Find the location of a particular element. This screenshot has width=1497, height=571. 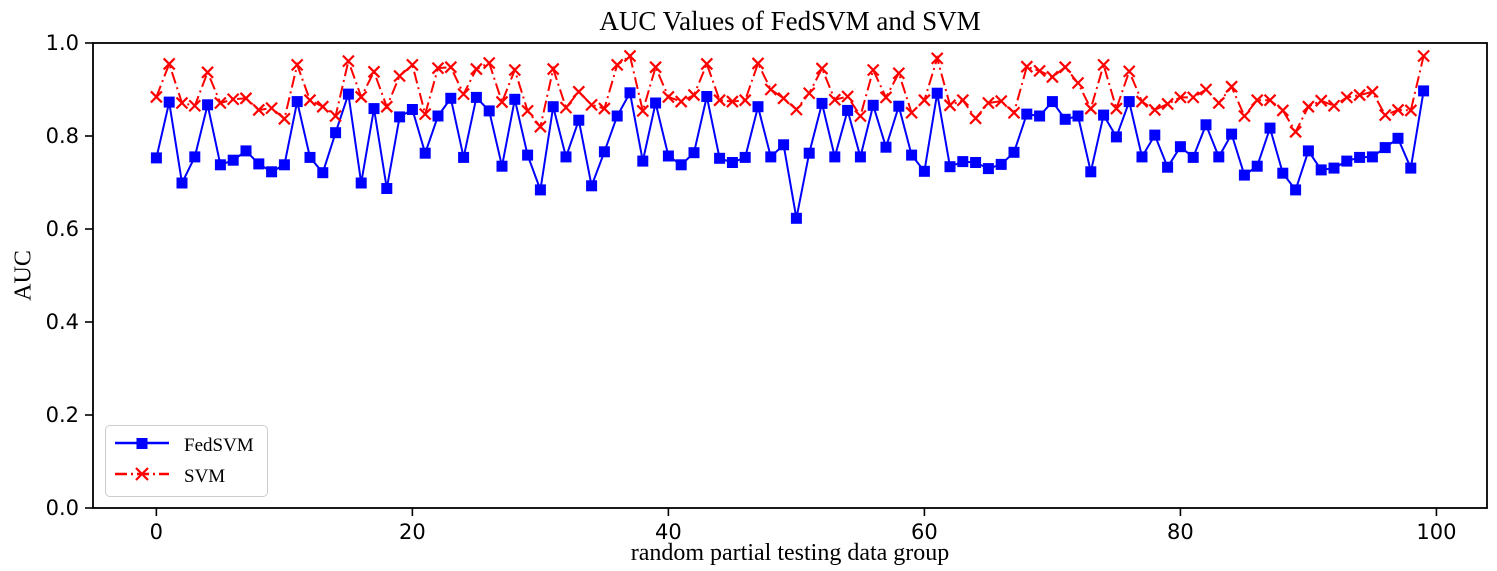

x-axis-title: random partial testing data group is located at coordinates (790, 553).